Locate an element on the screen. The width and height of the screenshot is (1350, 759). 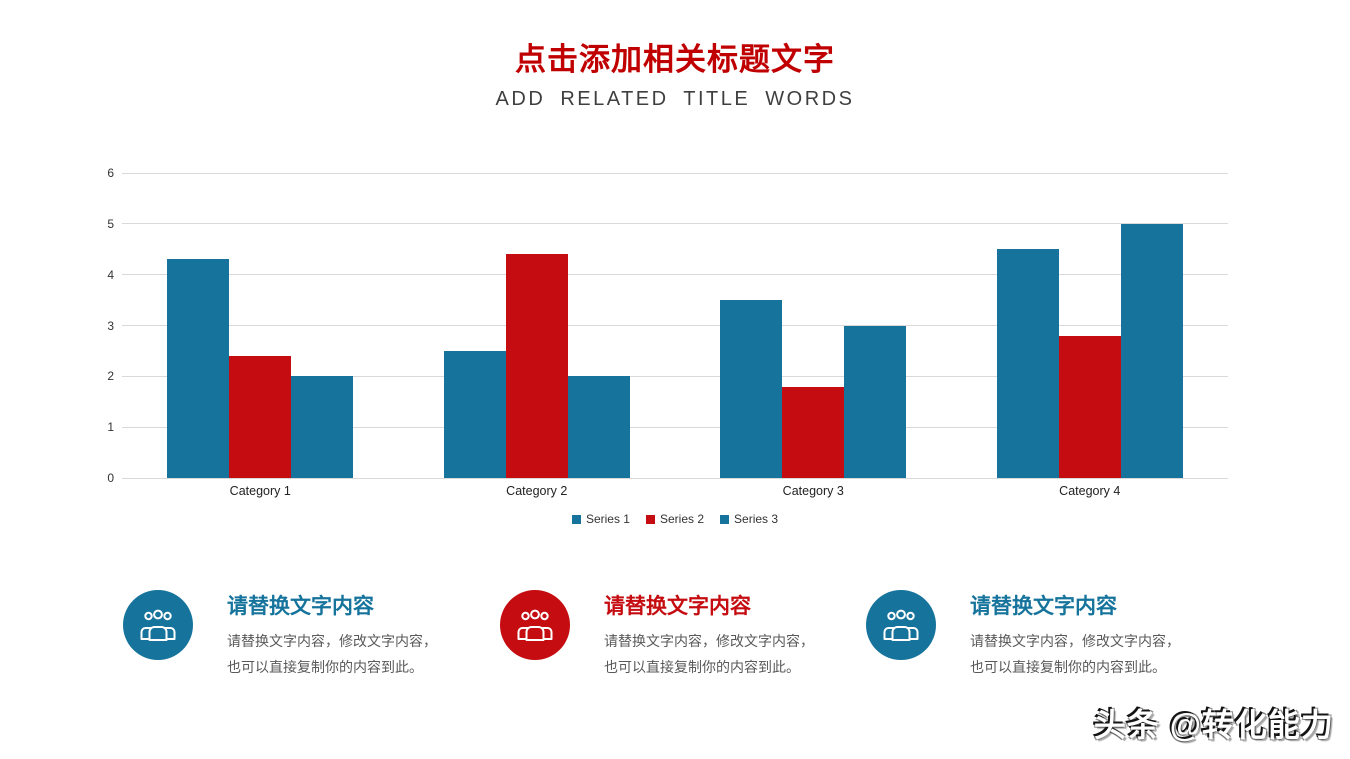
x-category-label: Category 2 is located at coordinates (537, 491).